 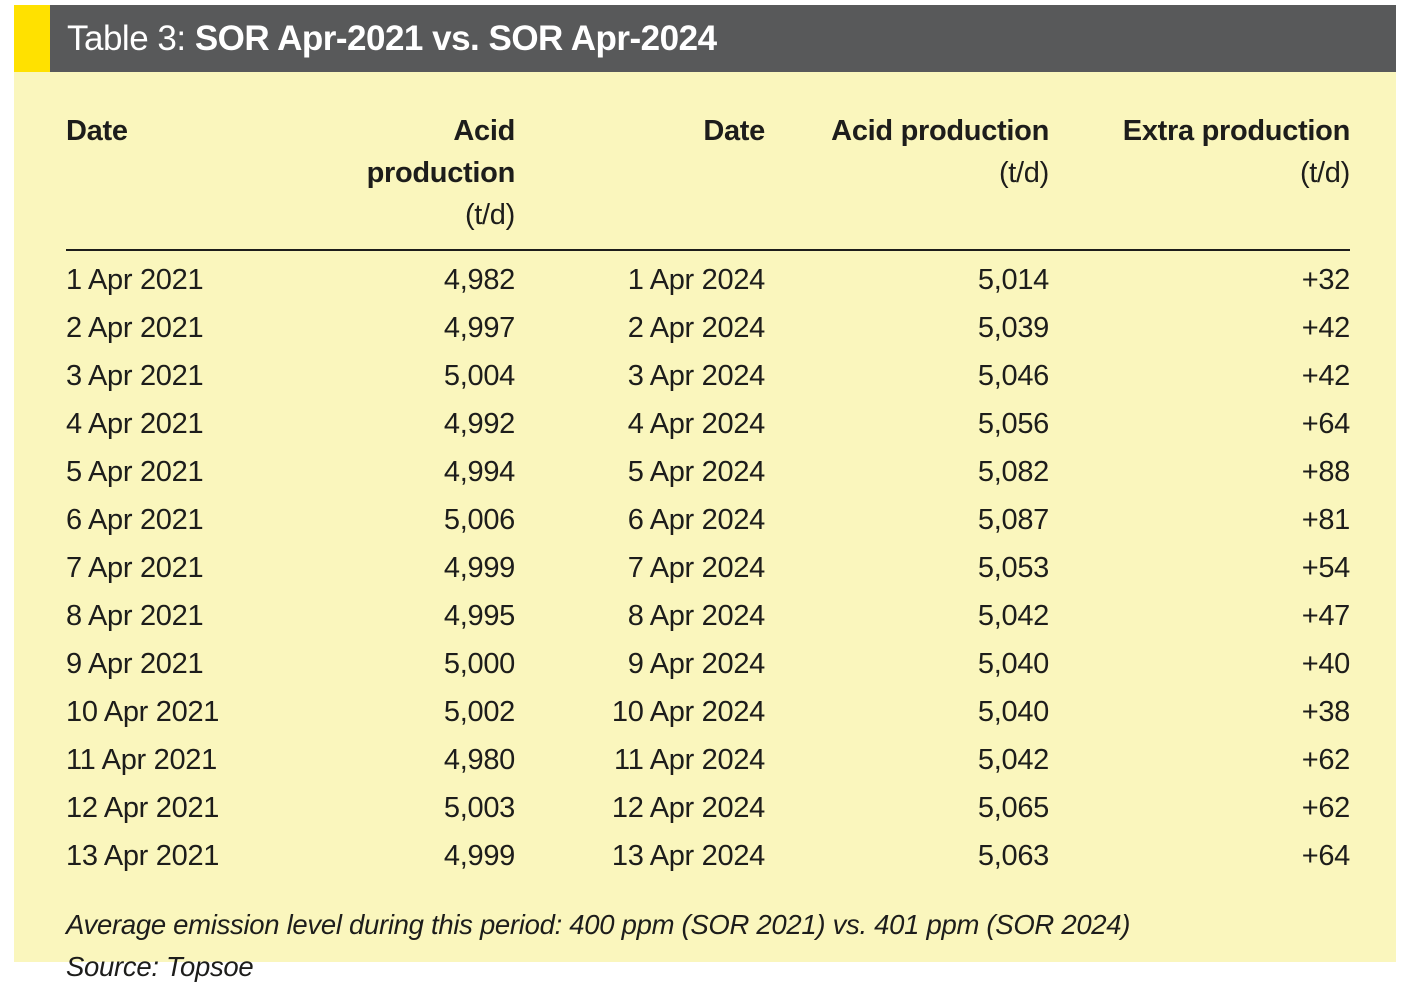 I want to click on date-2024-cell: 13 Apr 2024, so click(x=688, y=855).